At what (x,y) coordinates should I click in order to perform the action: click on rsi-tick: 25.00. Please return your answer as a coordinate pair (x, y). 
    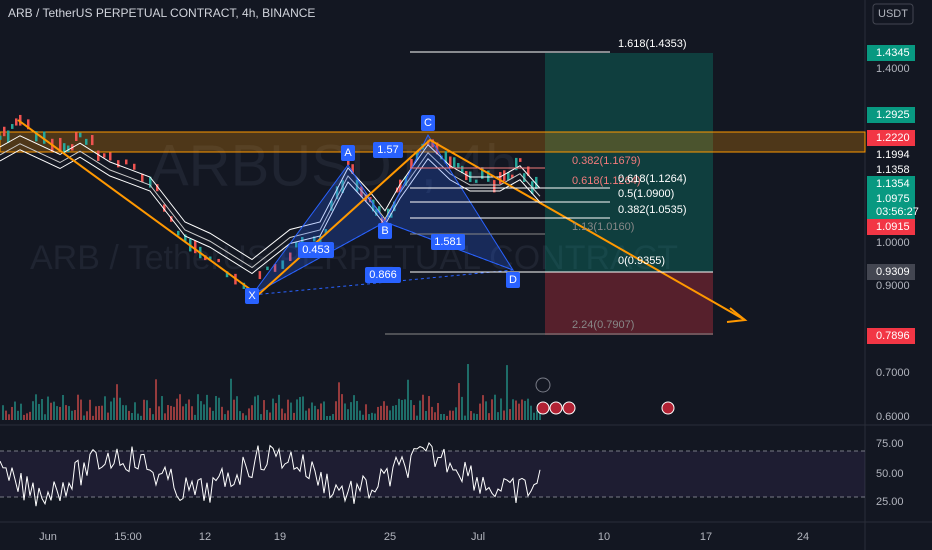
    Looking at the image, I should click on (890, 502).